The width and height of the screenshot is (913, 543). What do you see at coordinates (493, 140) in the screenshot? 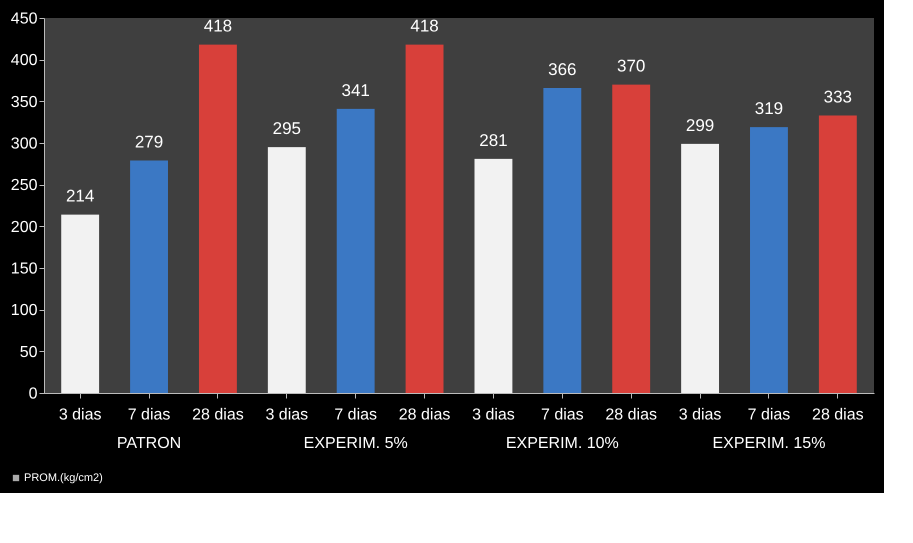
I see `data-label: 281` at bounding box center [493, 140].